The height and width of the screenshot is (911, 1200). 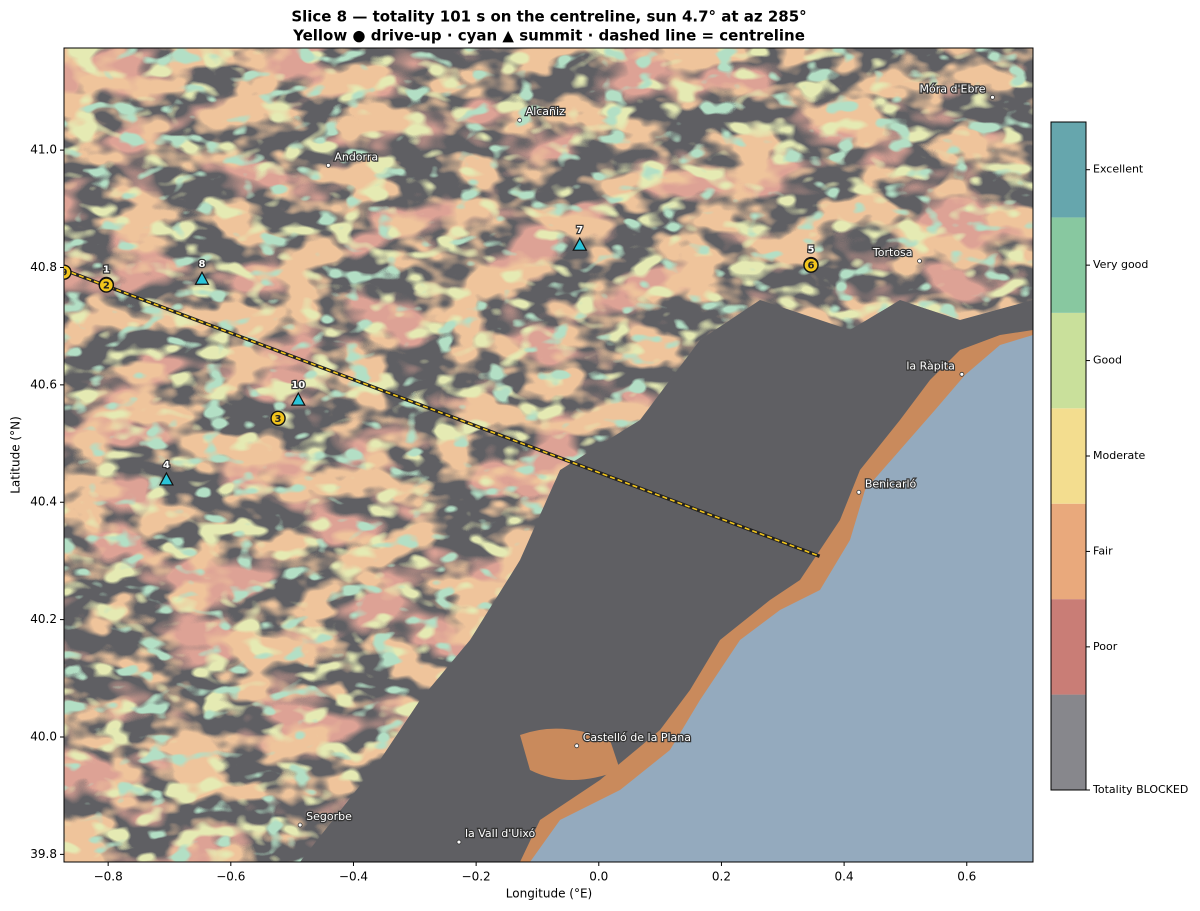 I want to click on colorbar-label: Poor, so click(x=1105, y=646).